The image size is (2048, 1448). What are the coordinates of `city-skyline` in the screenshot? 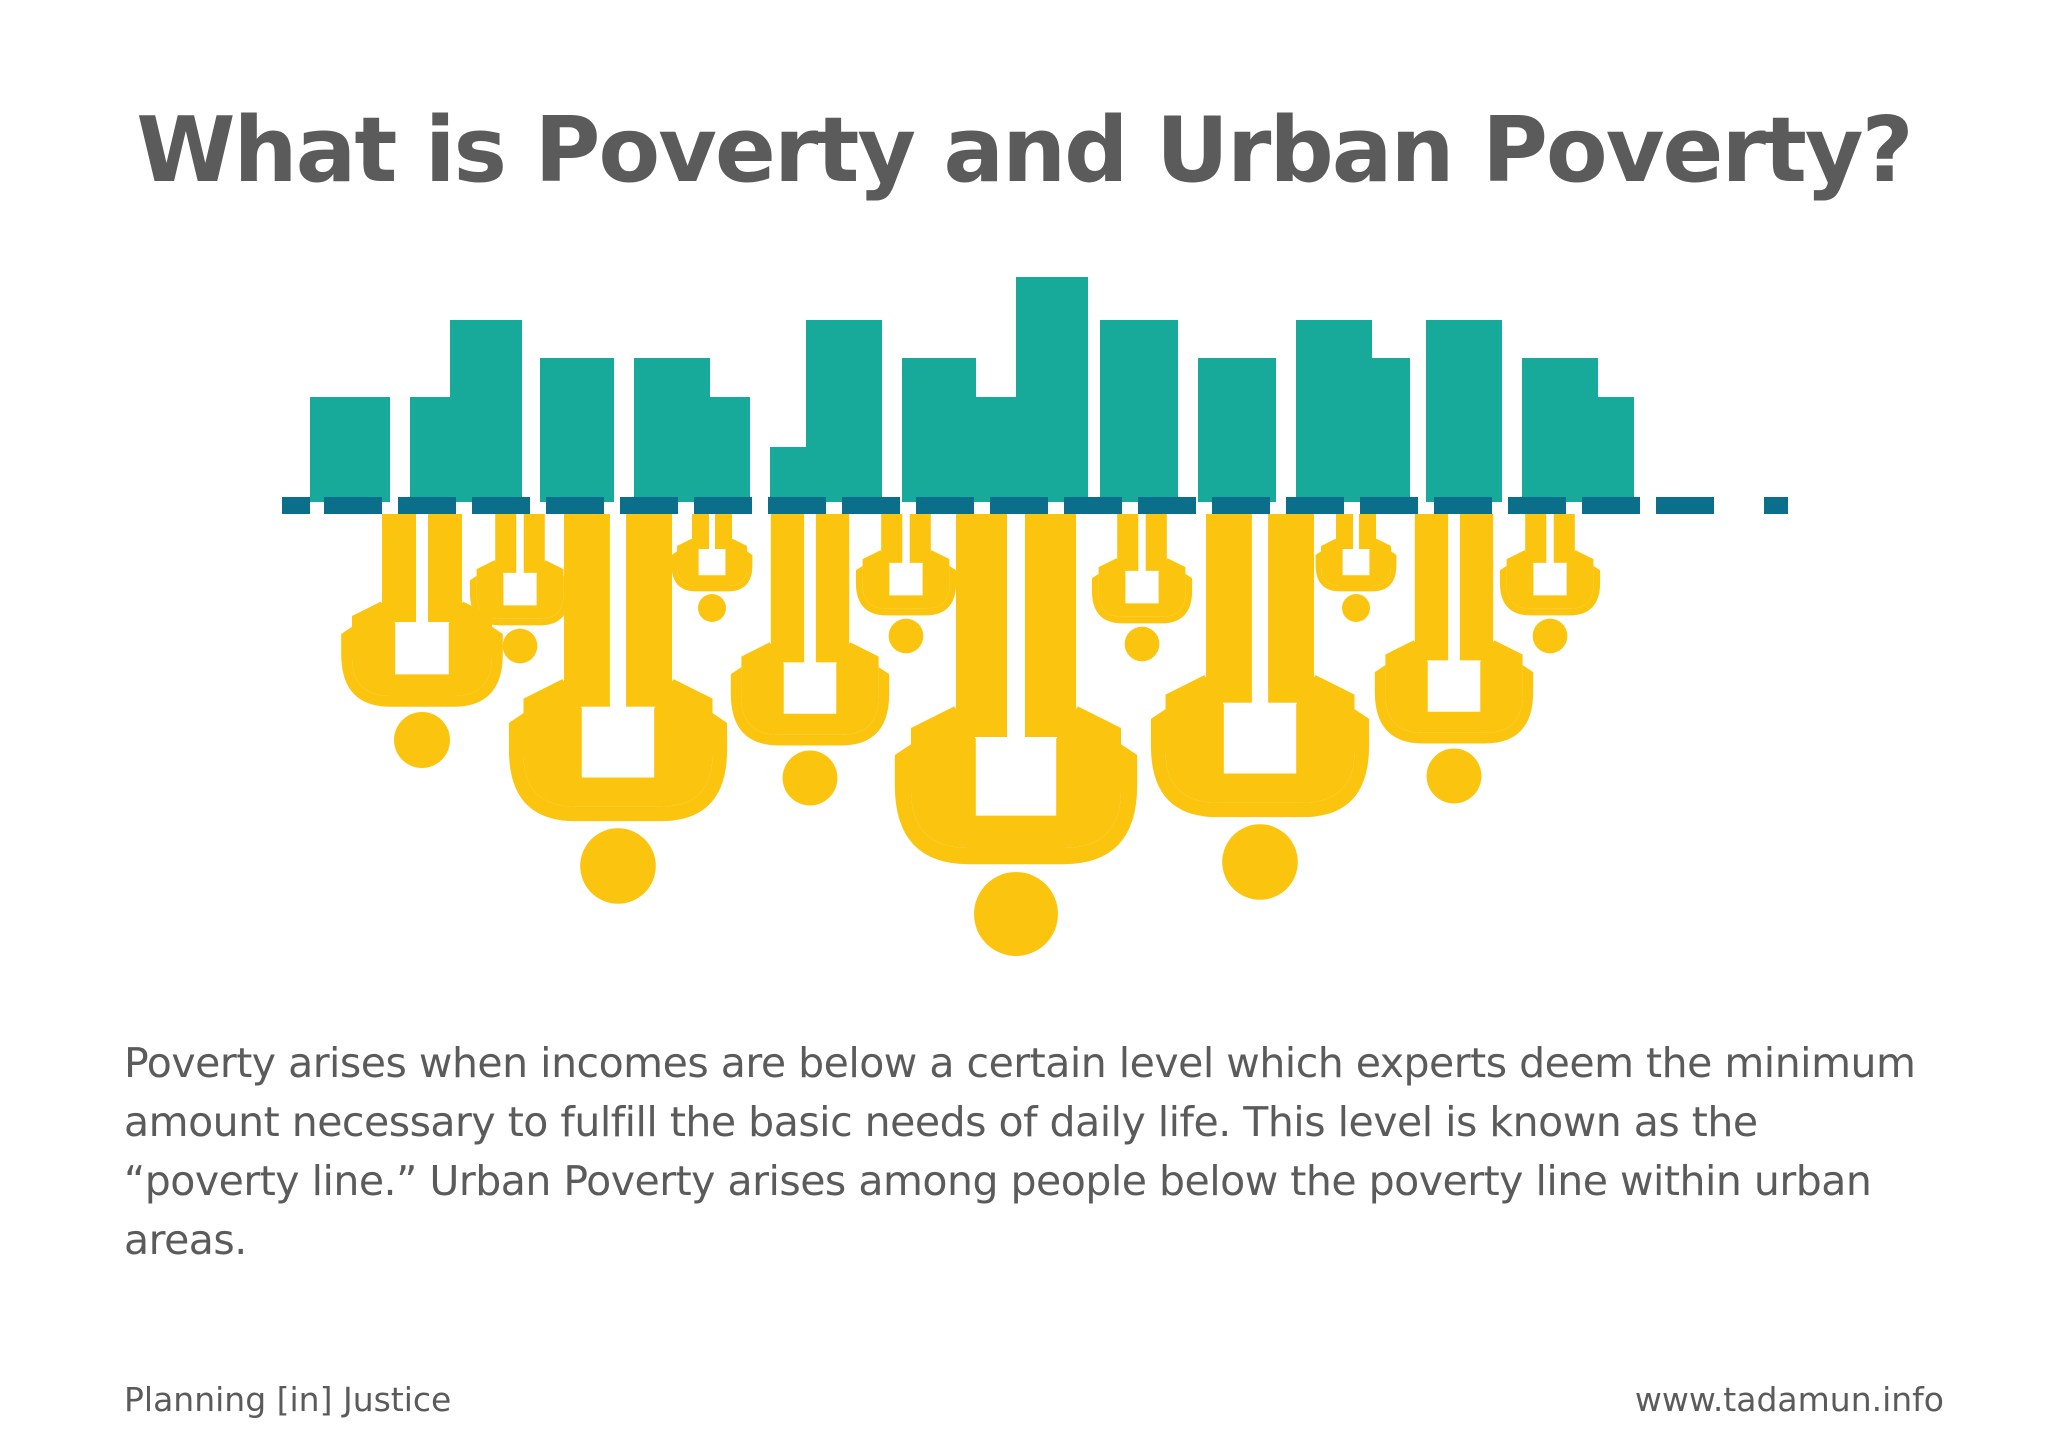 It's located at (972, 389).